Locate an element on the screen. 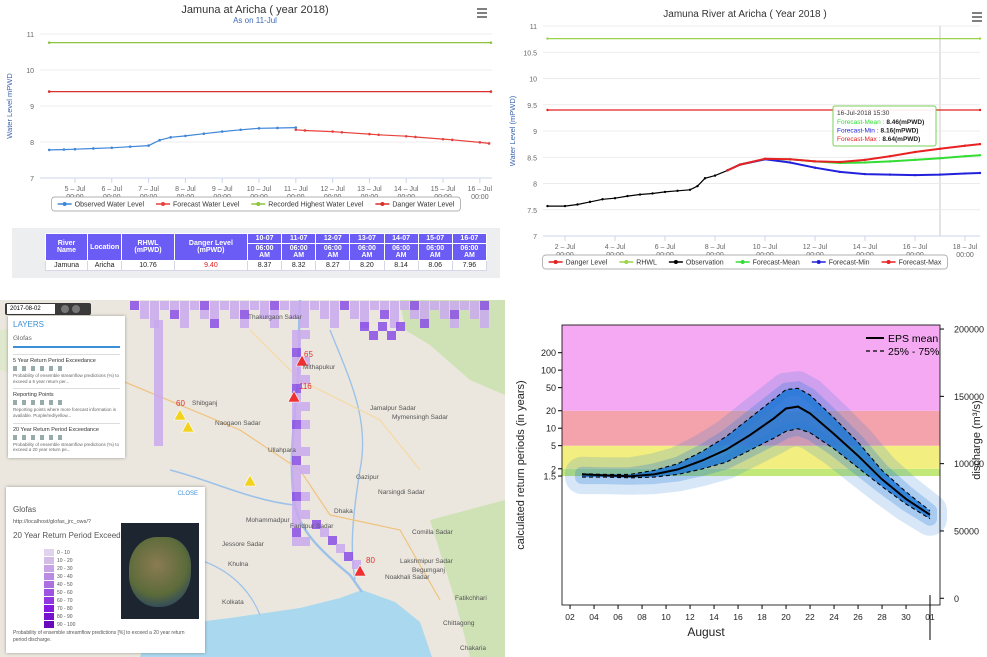 The height and width of the screenshot is (657, 987). time-header: 06:00 AM is located at coordinates (401, 252).